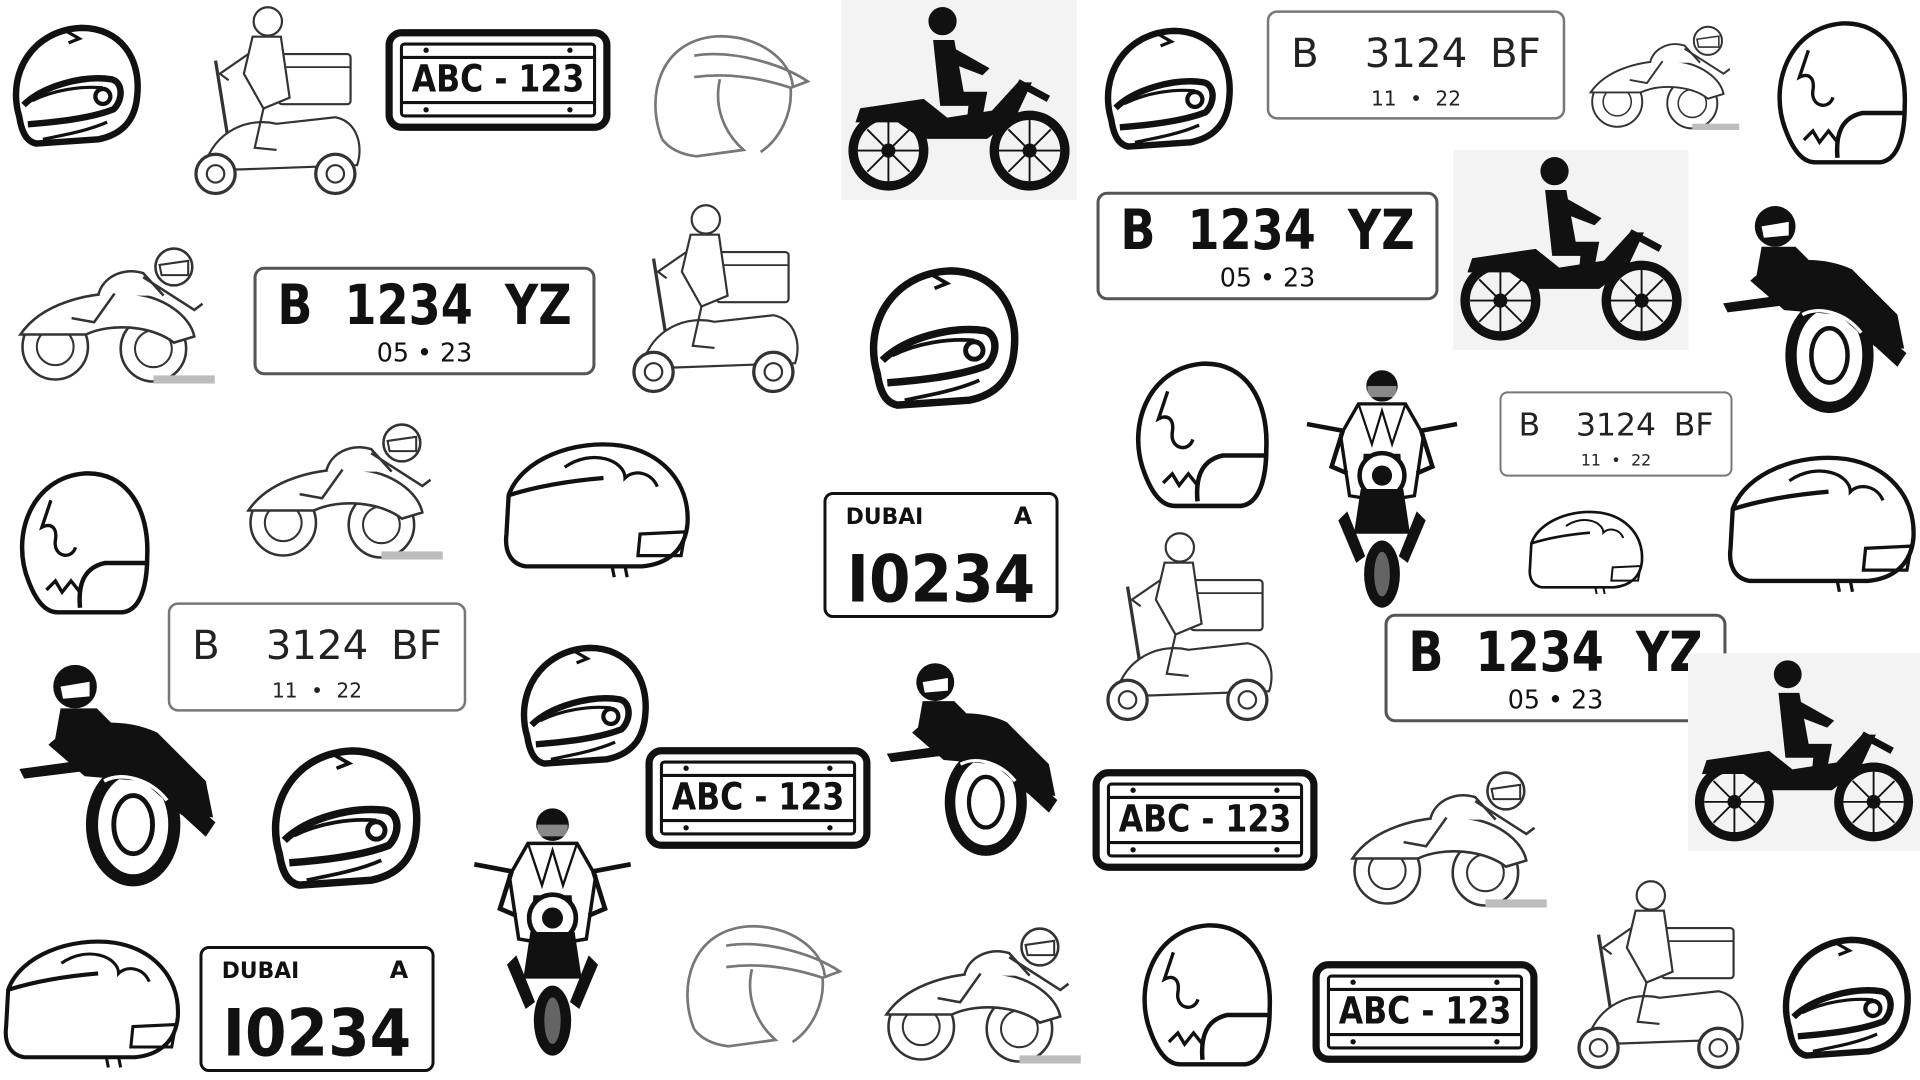 This screenshot has height=1080, width=1920. I want to click on plate-month: 11, so click(285, 690).